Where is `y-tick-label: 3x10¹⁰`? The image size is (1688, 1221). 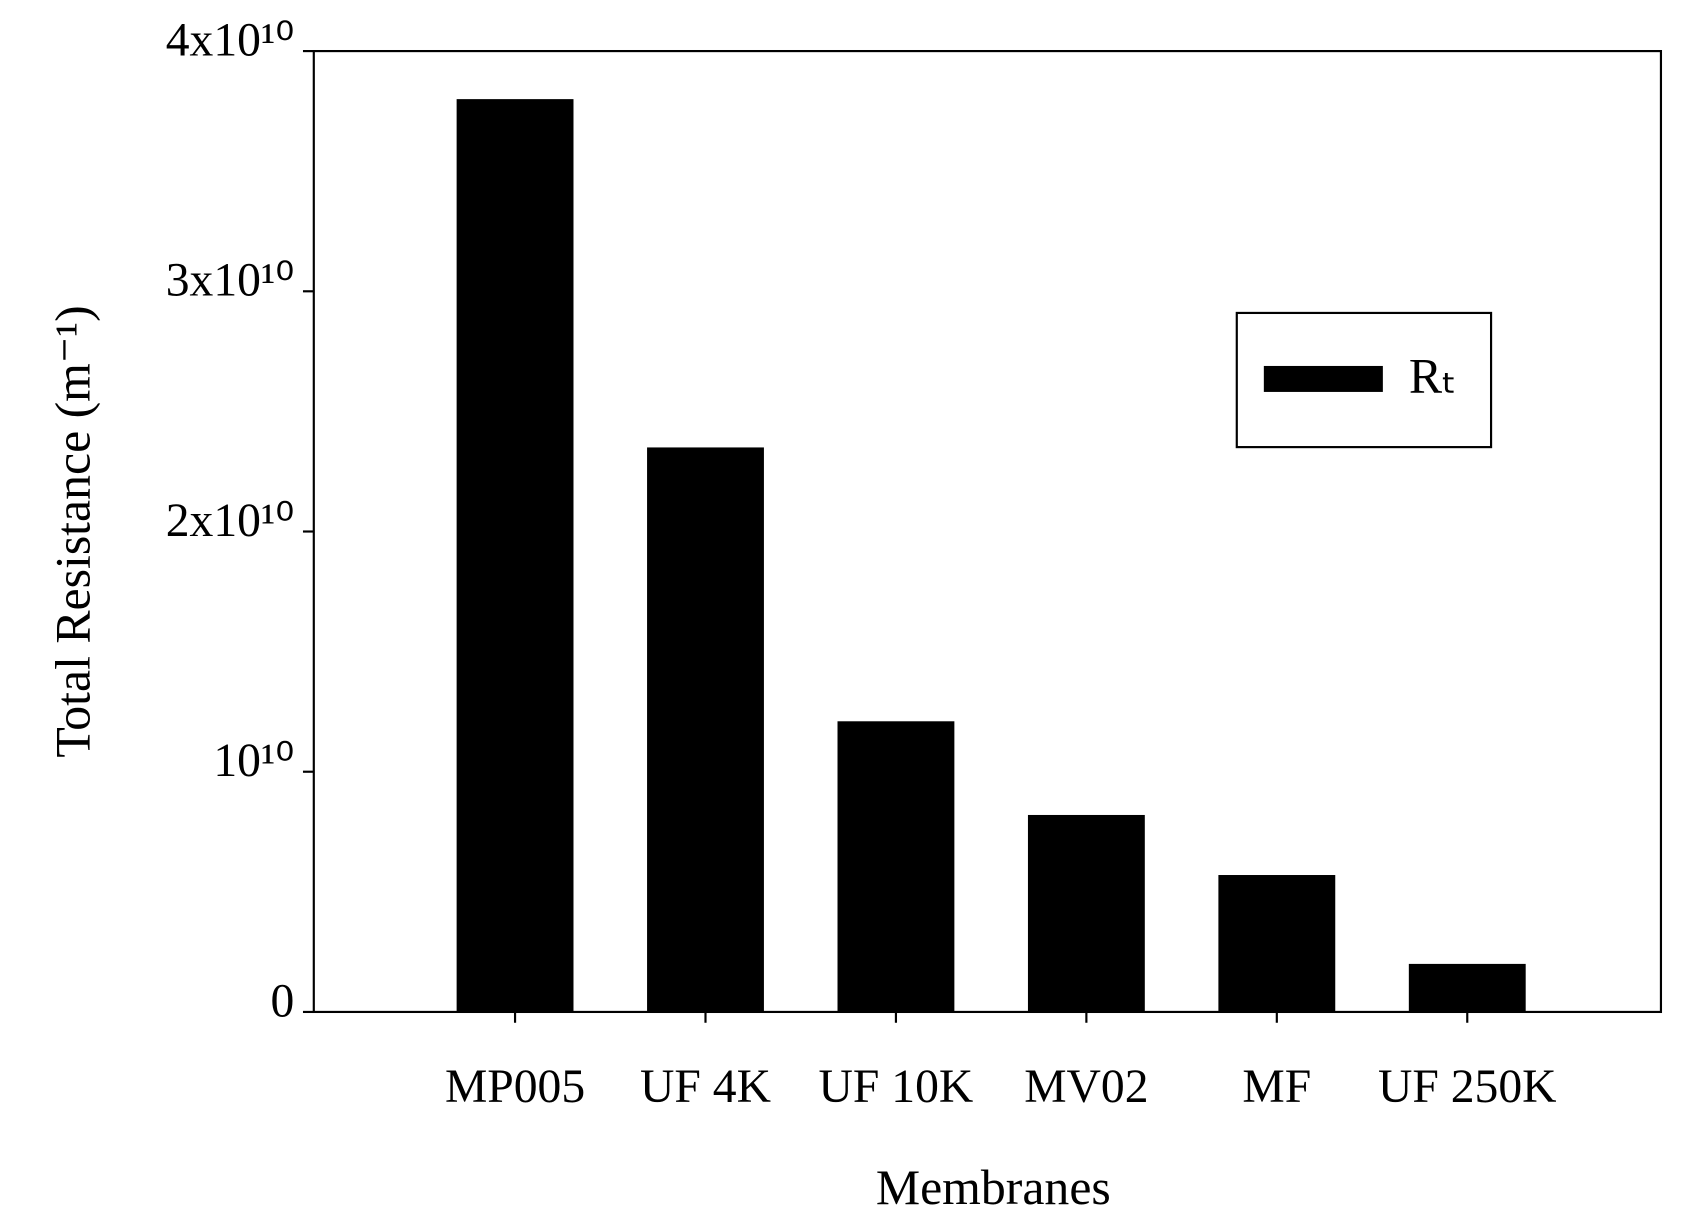
y-tick-label: 3x10¹⁰ is located at coordinates (230, 281).